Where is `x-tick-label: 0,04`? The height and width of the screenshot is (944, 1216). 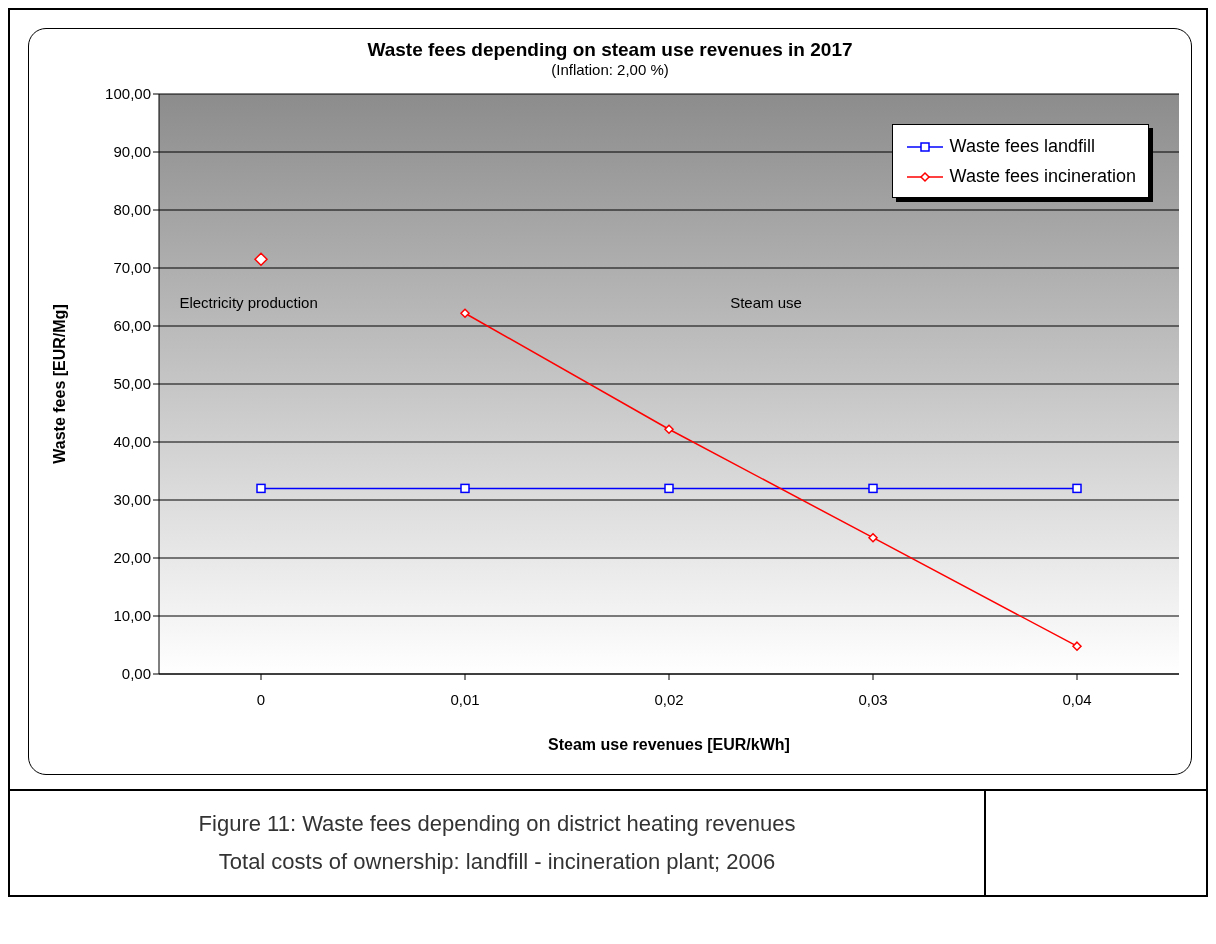 x-tick-label: 0,04 is located at coordinates (1077, 699).